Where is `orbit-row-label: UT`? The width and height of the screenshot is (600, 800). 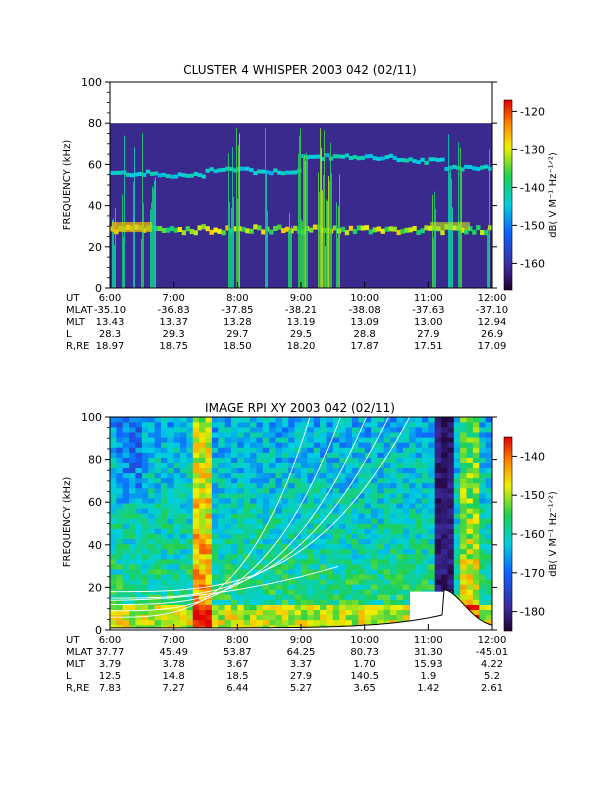
orbit-row-label: UT is located at coordinates (73, 640).